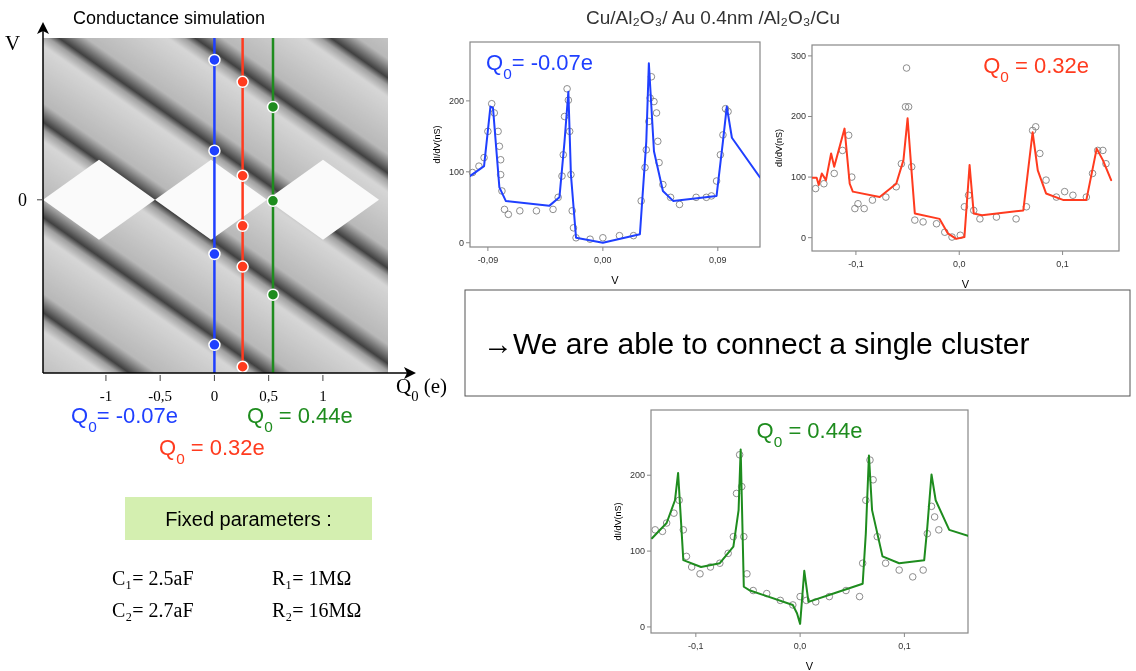 The height and width of the screenshot is (671, 1136). What do you see at coordinates (153, 610) in the screenshot?
I see `text: C₂= 2.7aF` at bounding box center [153, 610].